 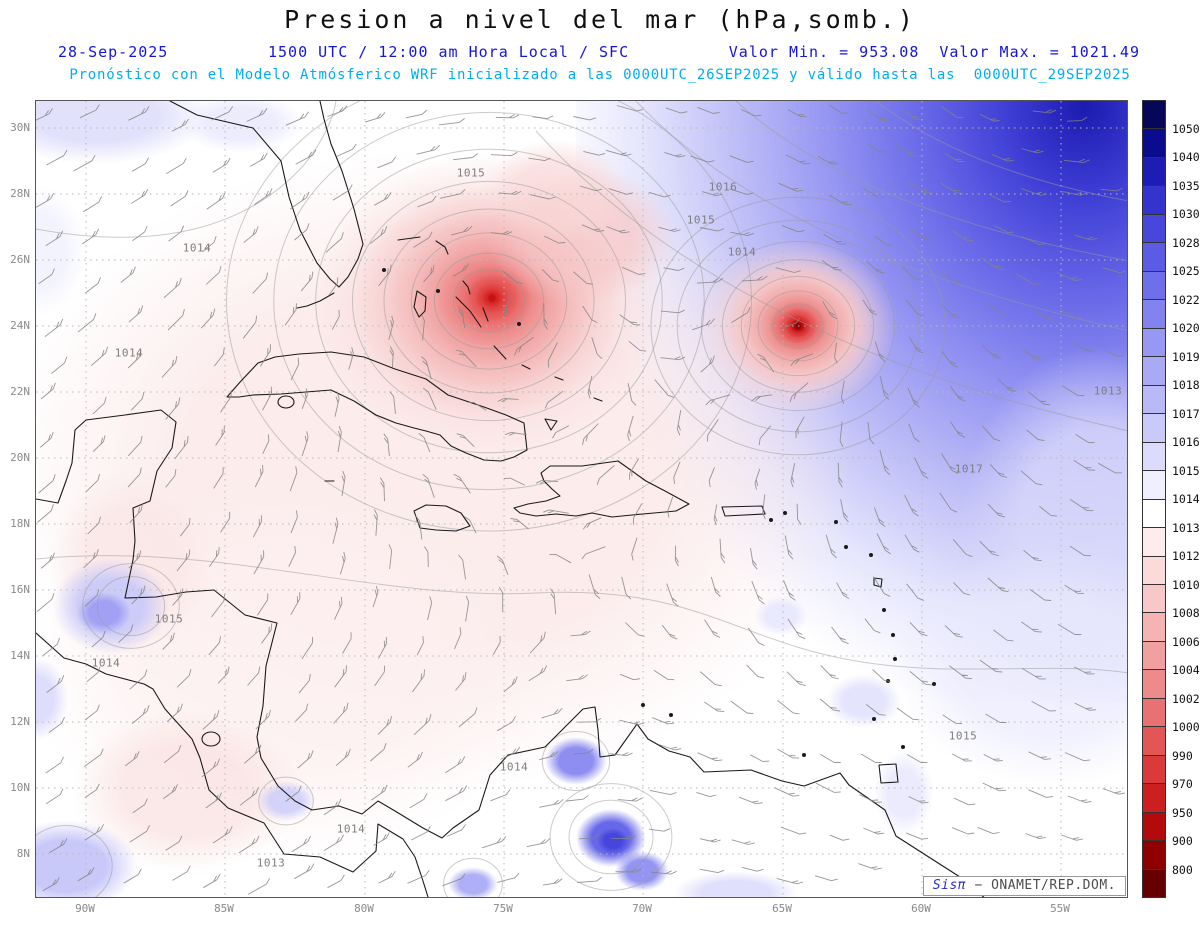 I want to click on contour-label: 1017, so click(x=969, y=469).